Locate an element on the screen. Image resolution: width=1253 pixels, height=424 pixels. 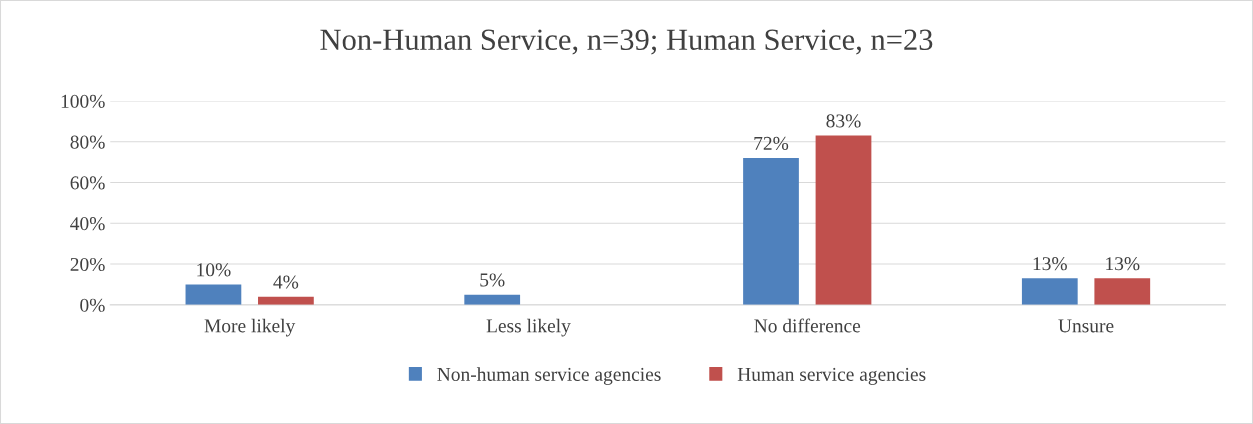
legend-label: Human service agencies is located at coordinates (831, 376).